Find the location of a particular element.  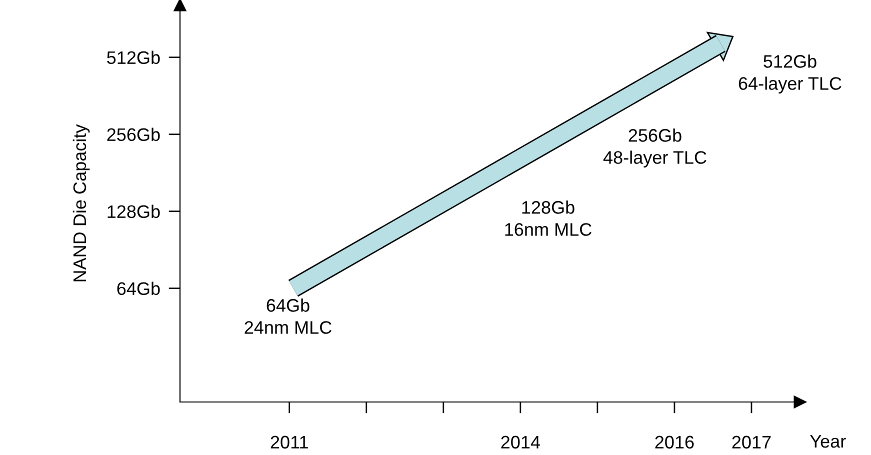

y-tick-label: 512Gb is located at coordinates (133, 57).